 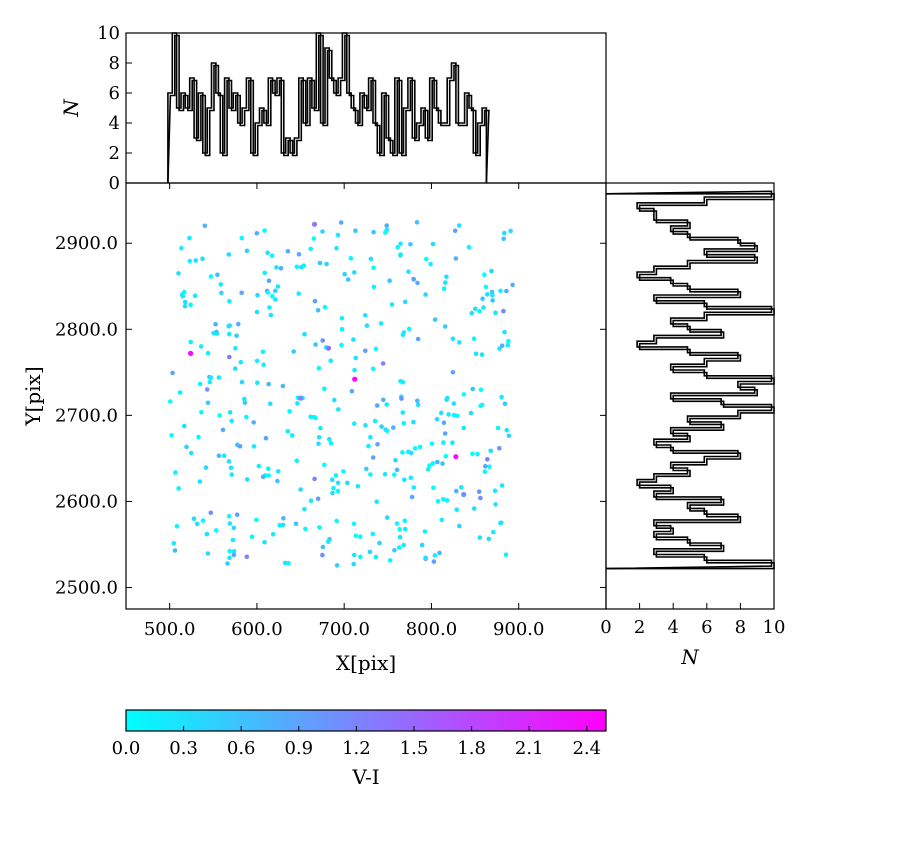 What do you see at coordinates (114, 63) in the screenshot?
I see `top-histogram-y-tick-label: 8` at bounding box center [114, 63].